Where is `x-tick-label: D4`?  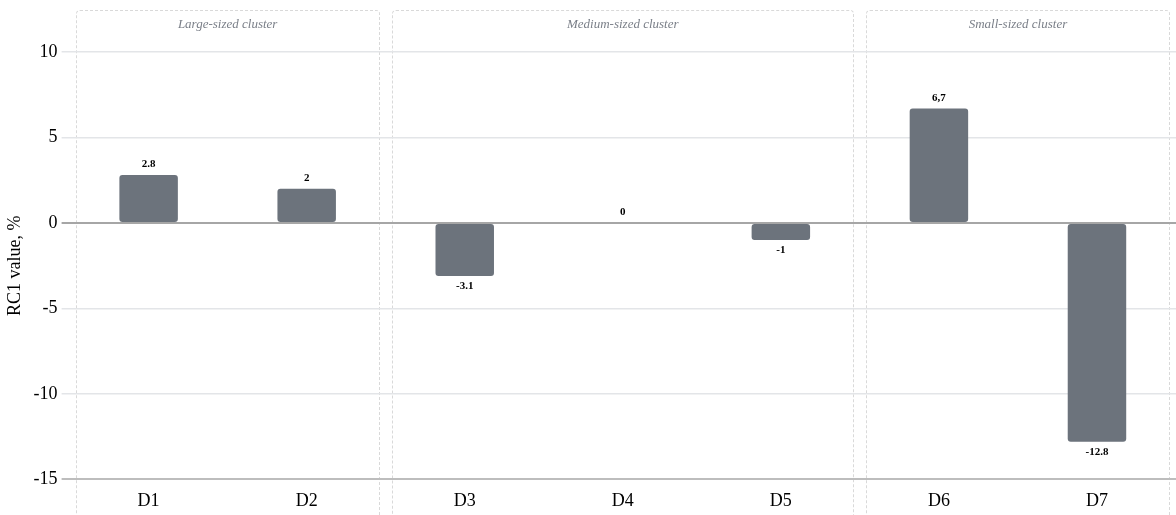
x-tick-label: D4 is located at coordinates (622, 499).